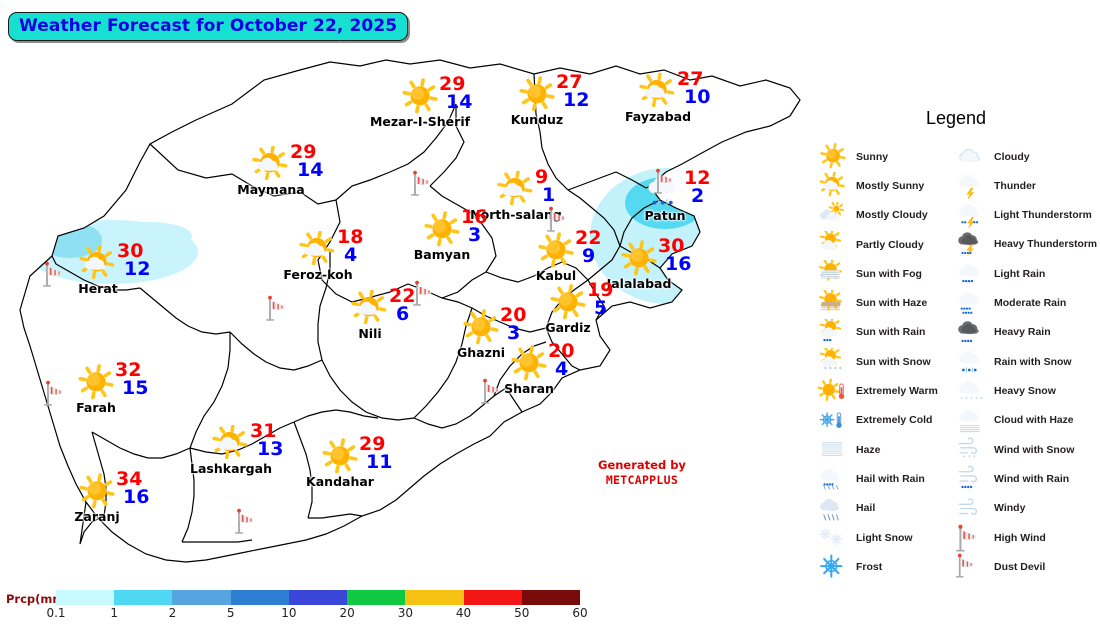  What do you see at coordinates (1020, 537) in the screenshot?
I see `legend-item-label: High Wind` at bounding box center [1020, 537].